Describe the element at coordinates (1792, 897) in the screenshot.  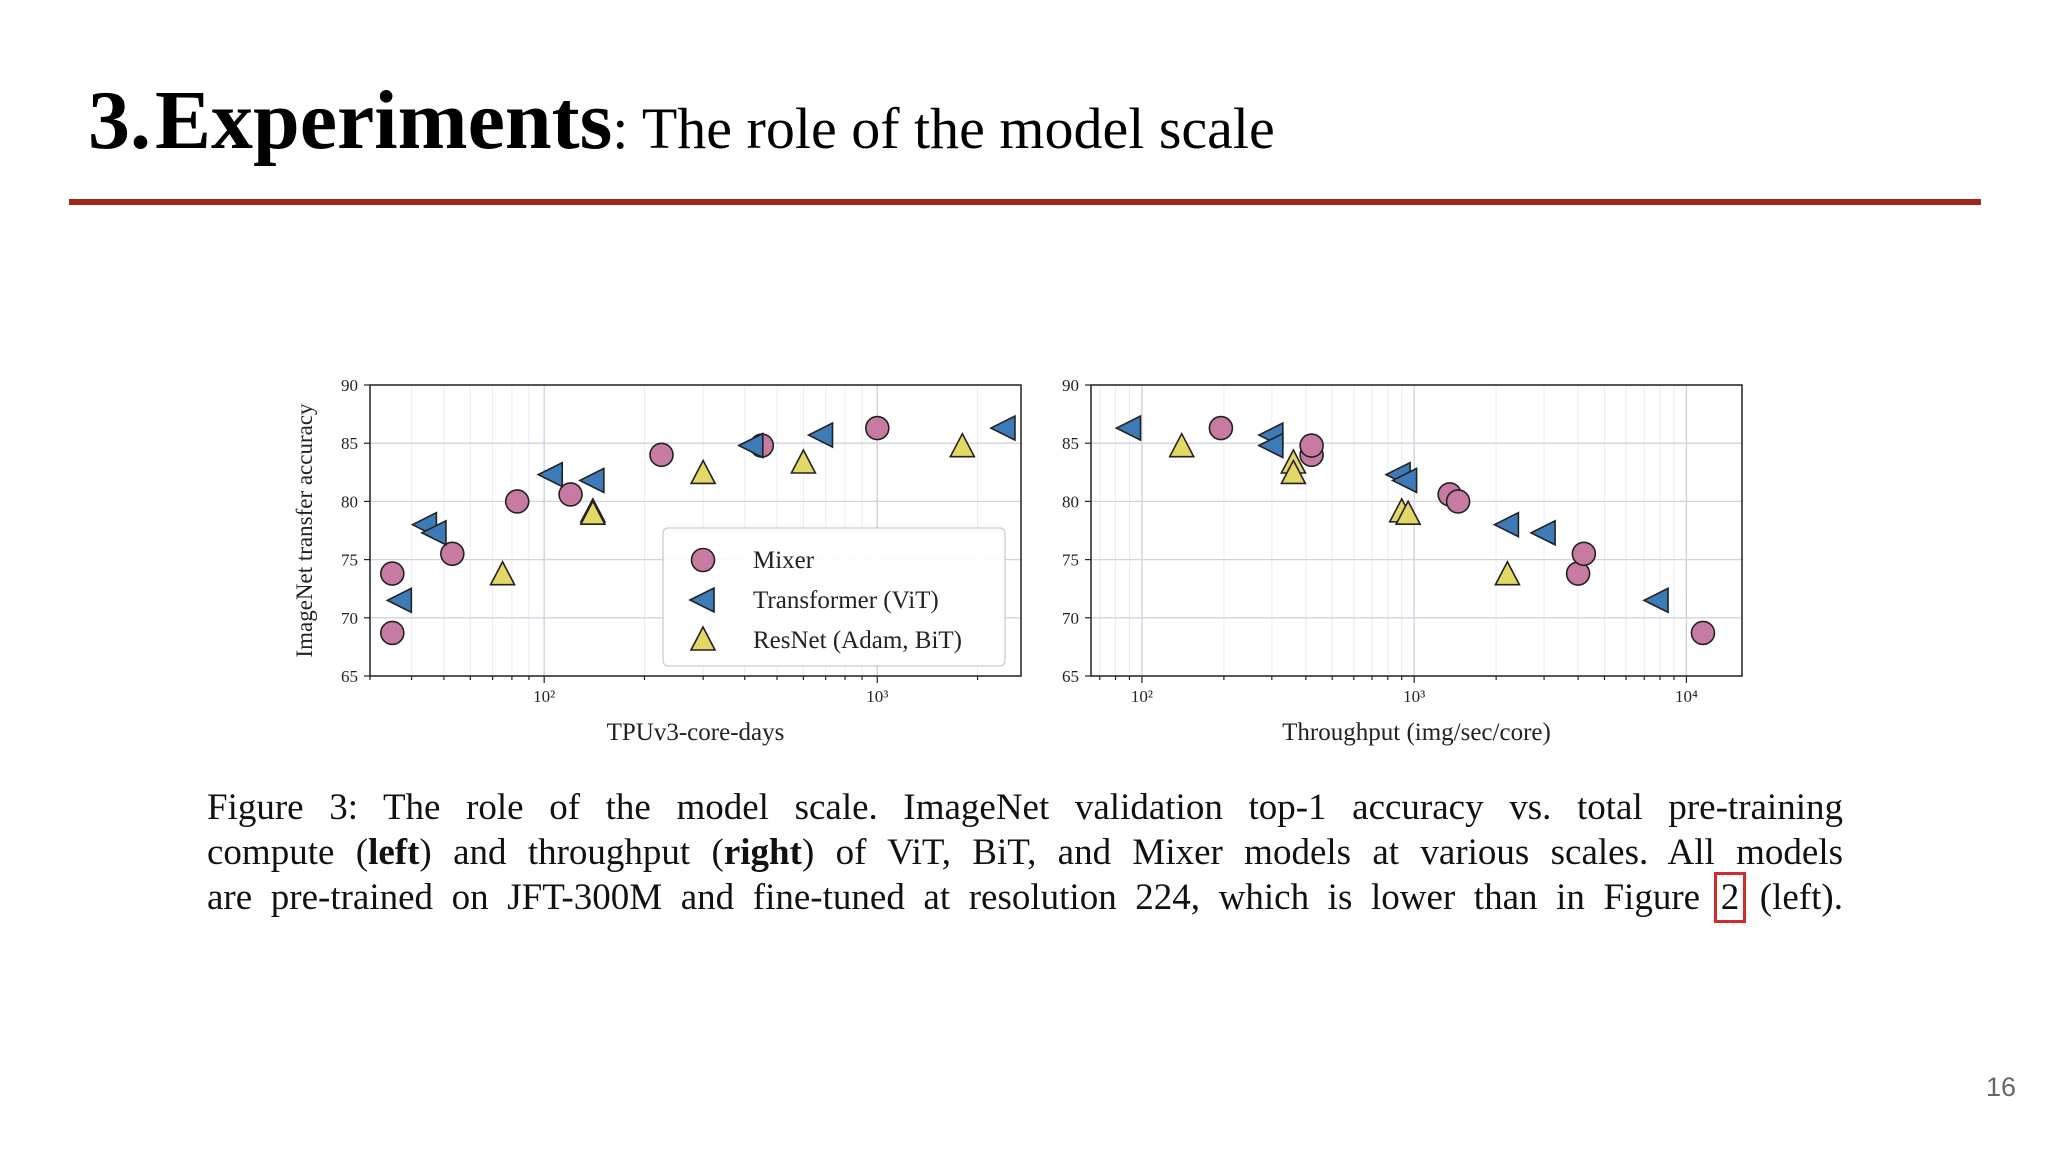
I see `caption-text: (left).` at that location.